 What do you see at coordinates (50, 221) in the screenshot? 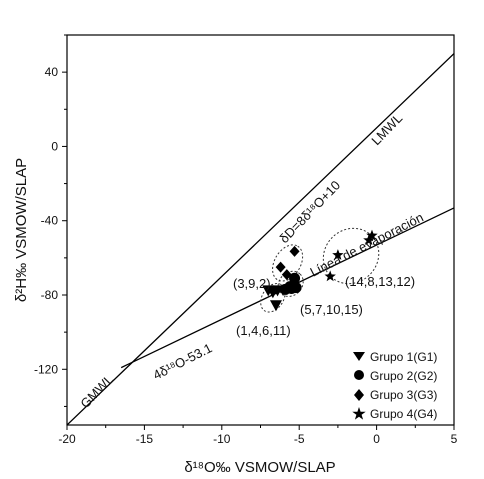
I see `y-tick-label: -40` at bounding box center [50, 221].